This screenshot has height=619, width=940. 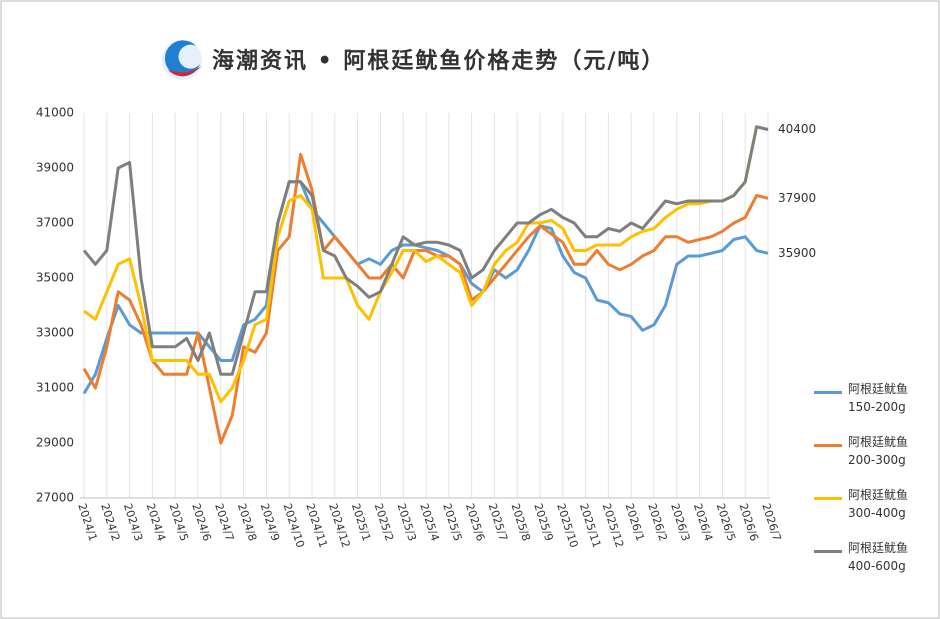 I want to click on legend-label: 阿根廷鱿鱼 400-600g, so click(x=878, y=557).